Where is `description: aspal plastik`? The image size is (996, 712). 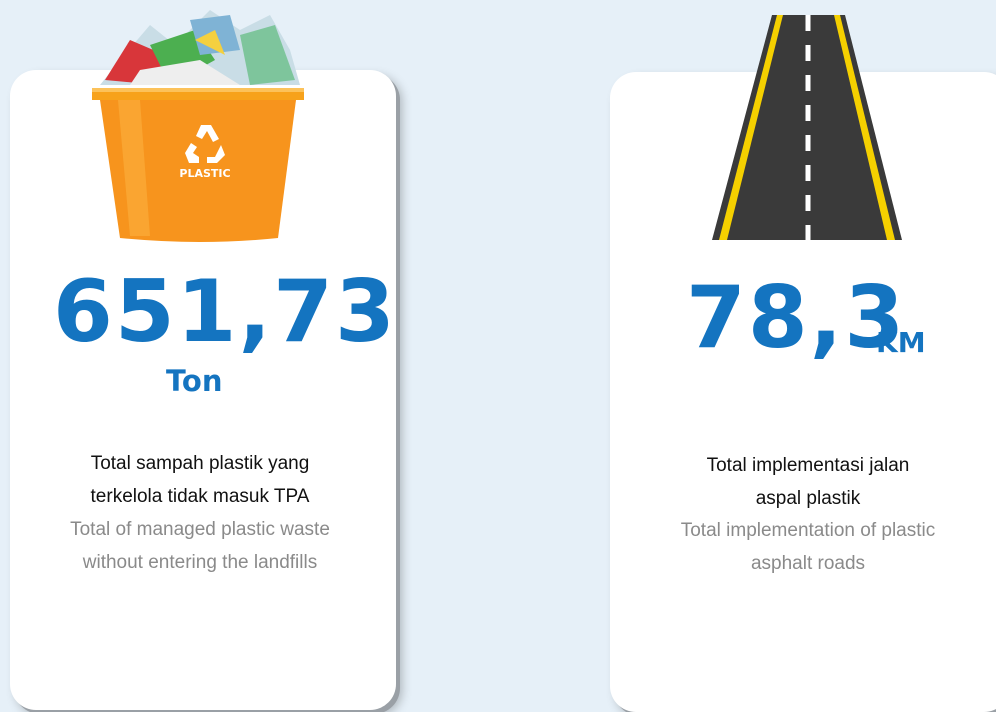 description: aspal plastik is located at coordinates (808, 498).